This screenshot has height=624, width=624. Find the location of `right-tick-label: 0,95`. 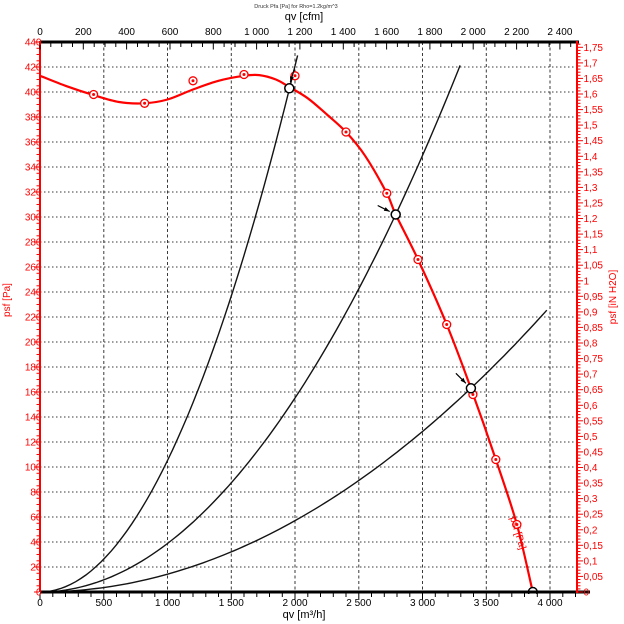

right-tick-label: 0,95 is located at coordinates (594, 297).